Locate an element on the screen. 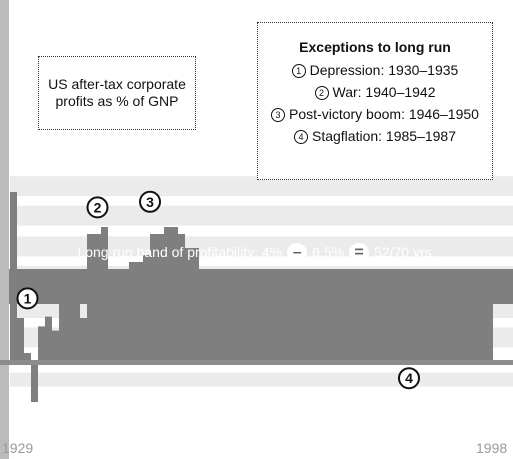 Image resolution: width=513 pixels, height=459 pixels. bar-1948 is located at coordinates (146, 307).